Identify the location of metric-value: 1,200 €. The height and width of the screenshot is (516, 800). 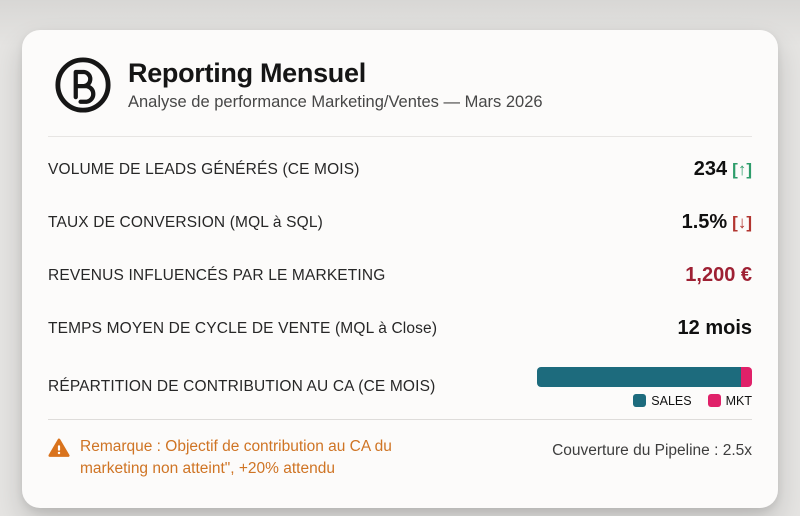
(718, 275).